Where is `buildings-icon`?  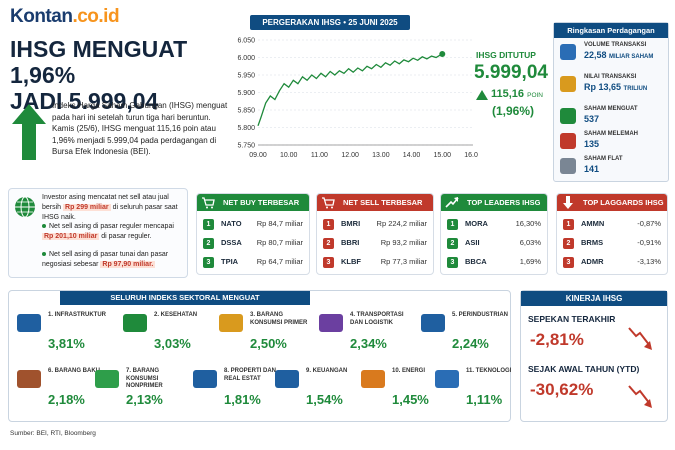
buildings-icon is located at coordinates (205, 379).